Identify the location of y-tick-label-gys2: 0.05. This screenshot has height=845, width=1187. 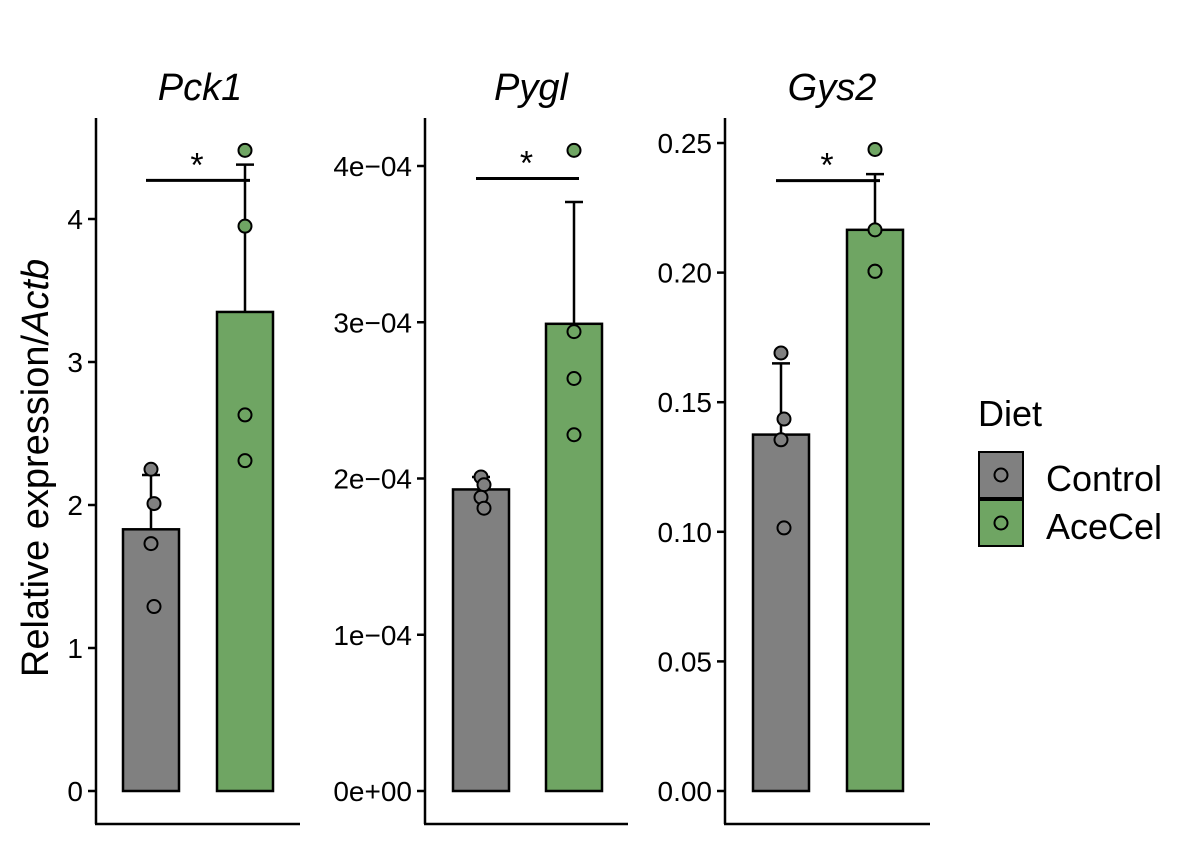
(685, 661).